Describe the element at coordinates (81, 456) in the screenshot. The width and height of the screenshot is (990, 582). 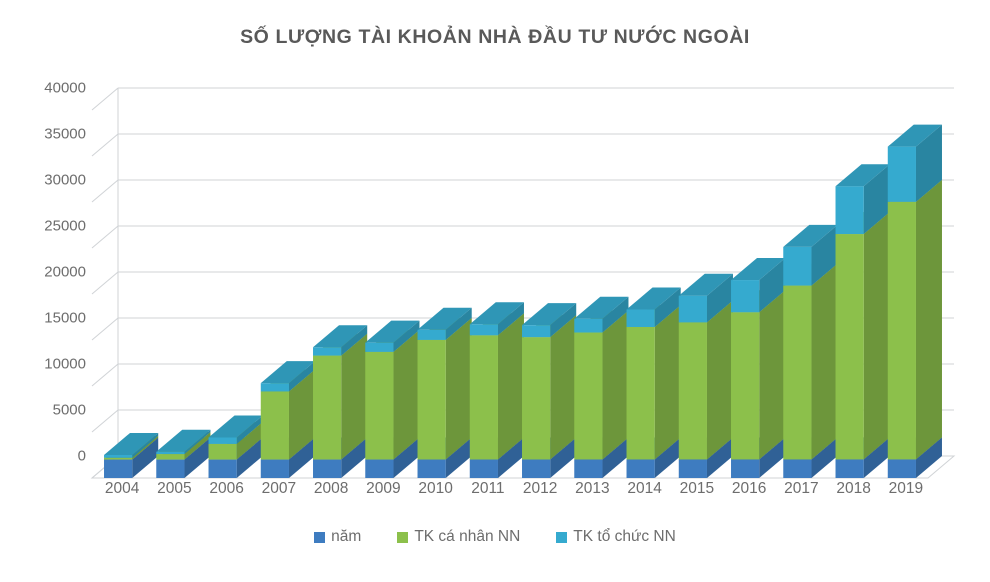
I see `y-axis-tick-label: 0` at that location.